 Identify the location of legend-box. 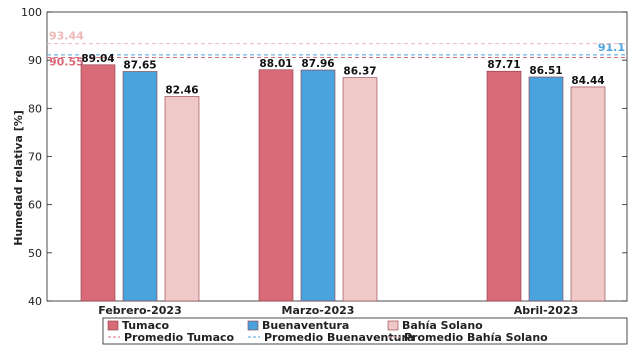
(365, 331).